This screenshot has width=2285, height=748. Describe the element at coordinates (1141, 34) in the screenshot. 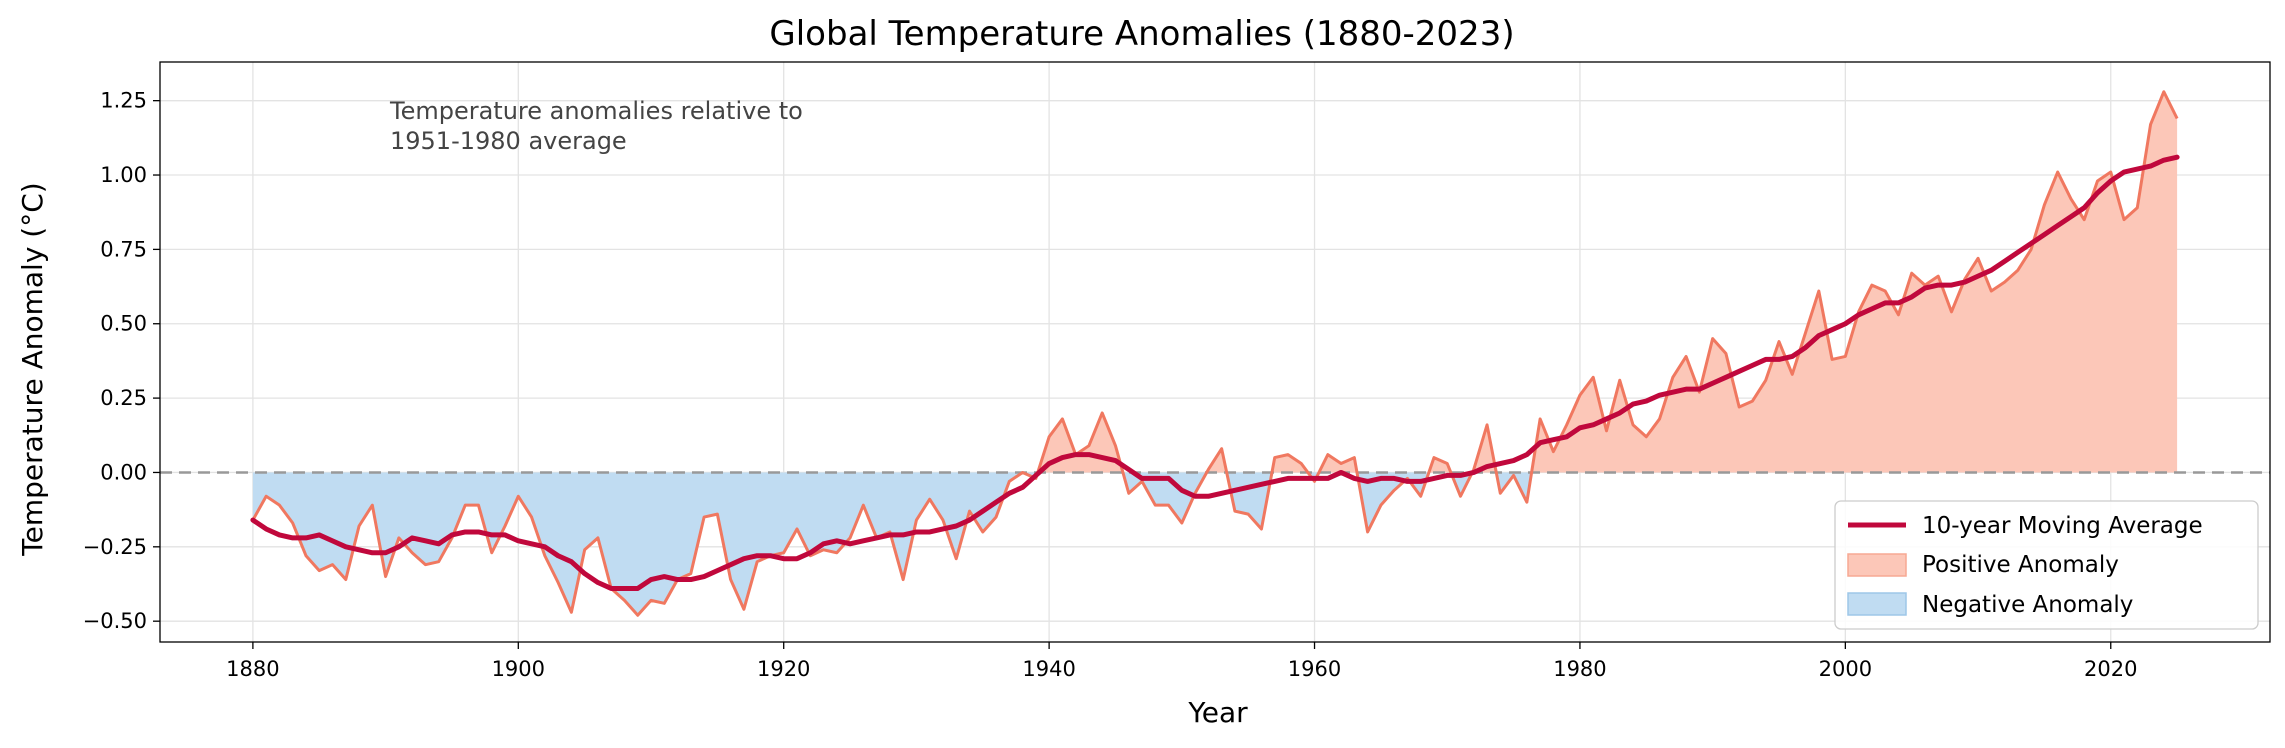

I see `chart-title: Global Temperature Anomalies (1880-2023)` at that location.